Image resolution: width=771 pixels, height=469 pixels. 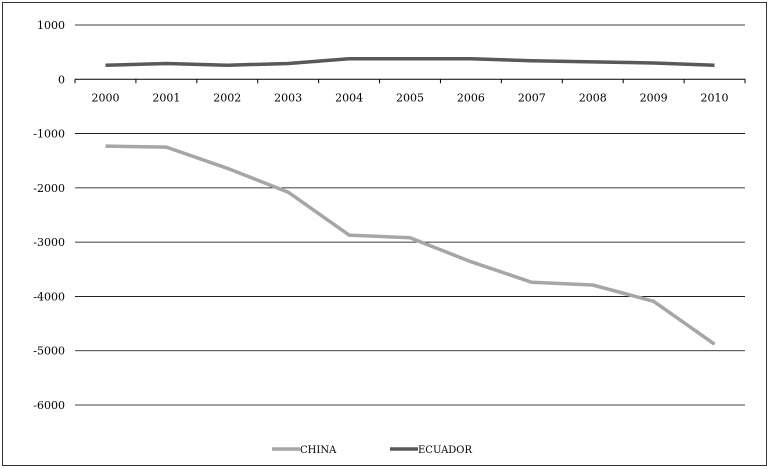 I want to click on legend-label-china: CHINA, so click(x=318, y=450).